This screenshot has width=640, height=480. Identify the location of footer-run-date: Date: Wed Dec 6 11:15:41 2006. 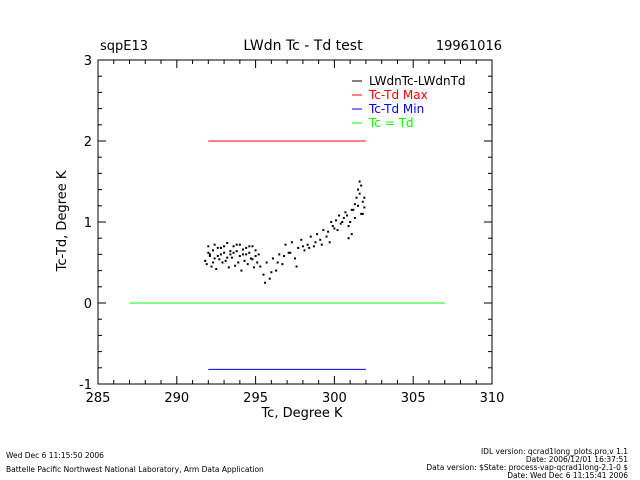
(567, 475).